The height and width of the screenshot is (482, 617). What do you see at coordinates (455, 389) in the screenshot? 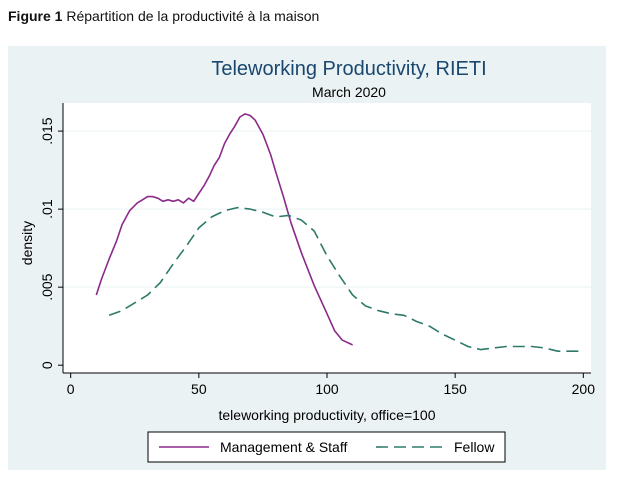
I see `x-tick-label-3: 150` at bounding box center [455, 389].